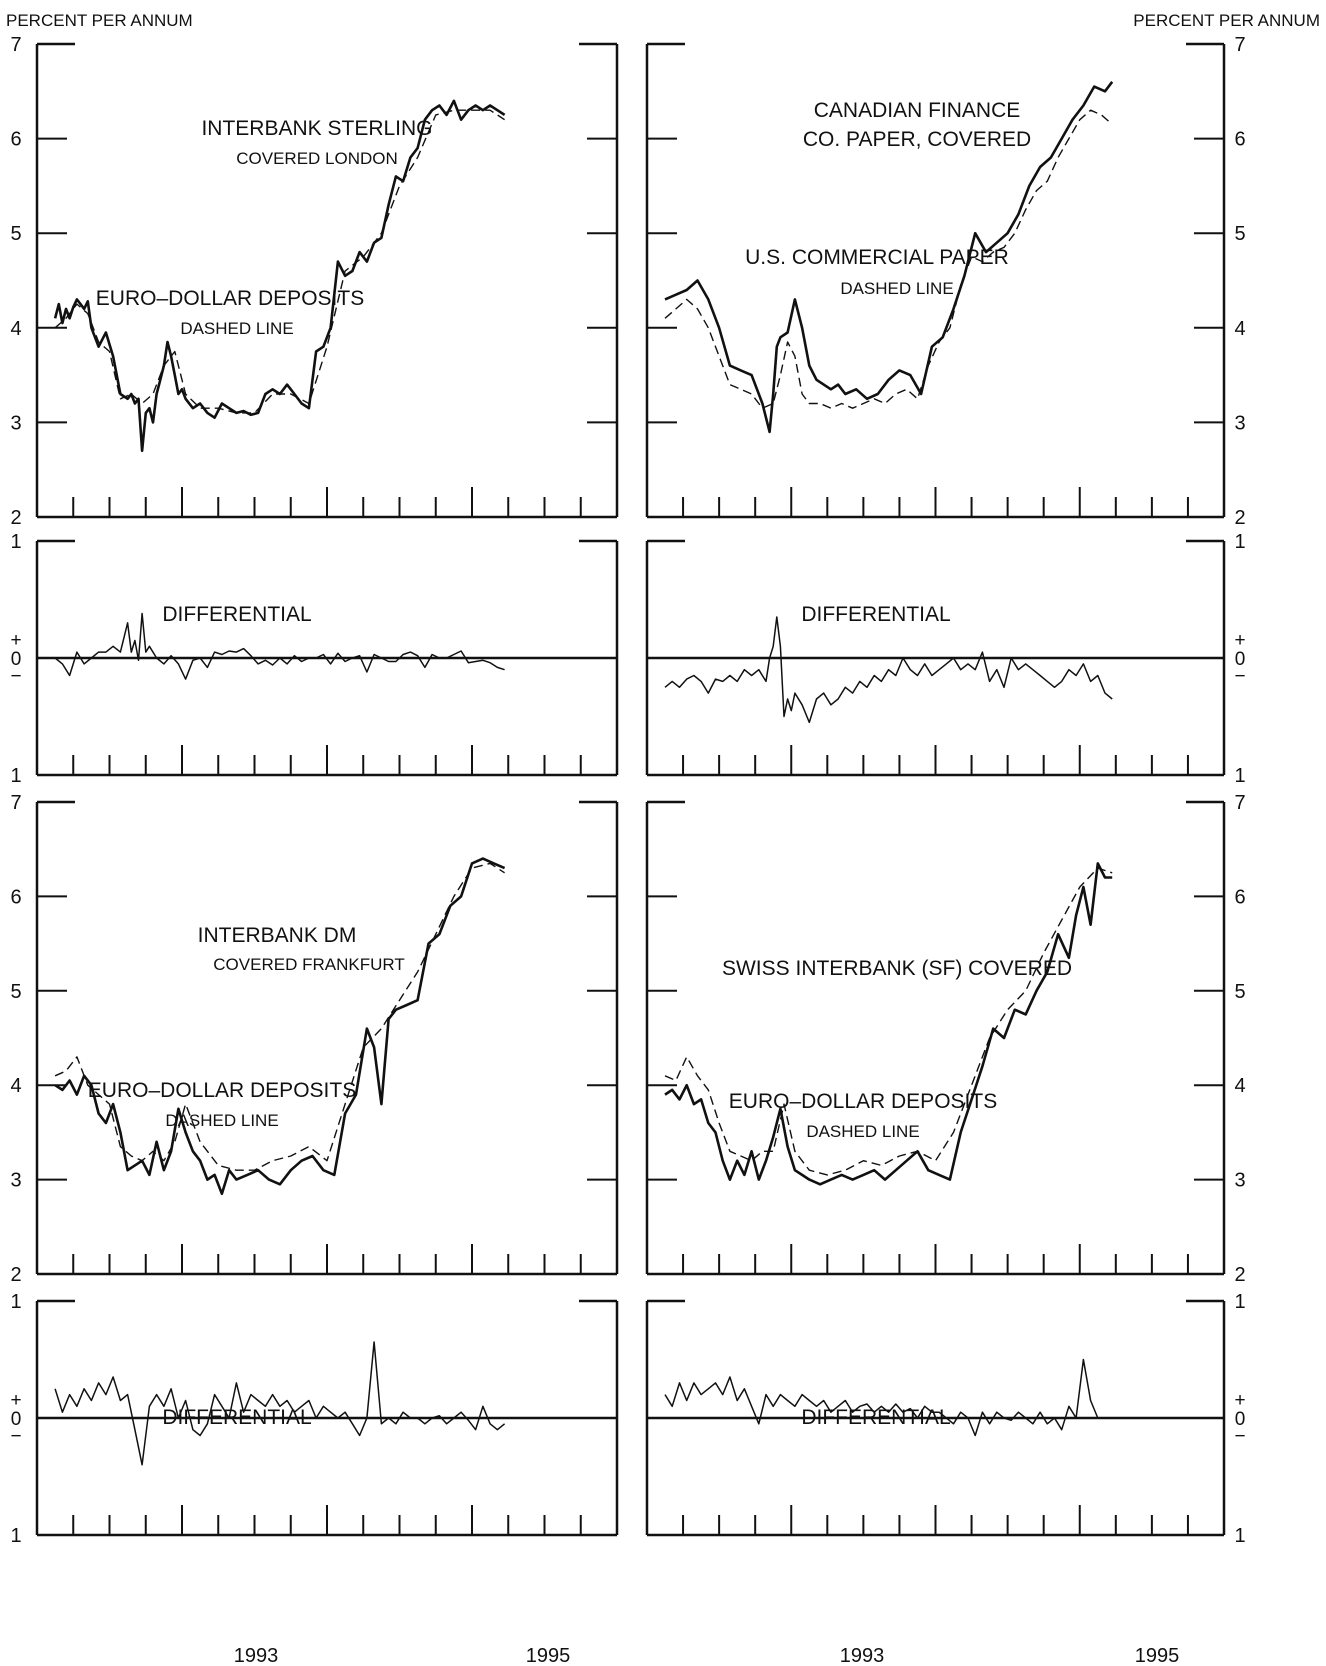  Describe the element at coordinates (707, 1655) in the screenshot. I see `x-axis-labels: 1993 1995 1993 1995` at that location.